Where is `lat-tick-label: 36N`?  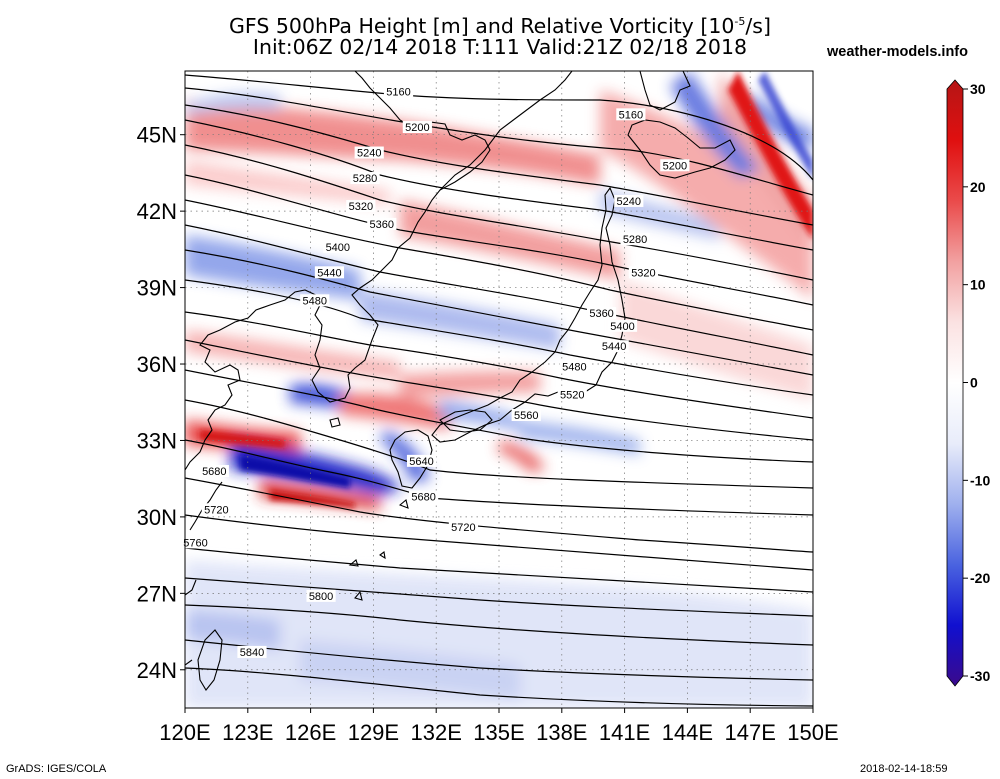 lat-tick-label: 36N is located at coordinates (157, 364).